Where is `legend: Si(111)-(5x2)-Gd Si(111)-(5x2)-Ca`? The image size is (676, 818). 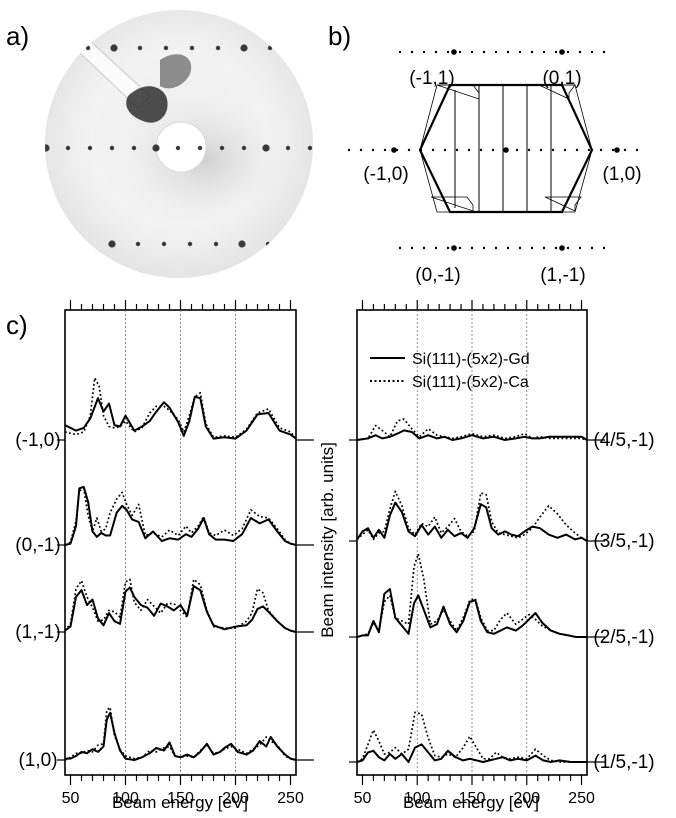 legend: Si(111)-(5x2)-Gd Si(111)-(5x2)-Ca is located at coordinates (450, 371).